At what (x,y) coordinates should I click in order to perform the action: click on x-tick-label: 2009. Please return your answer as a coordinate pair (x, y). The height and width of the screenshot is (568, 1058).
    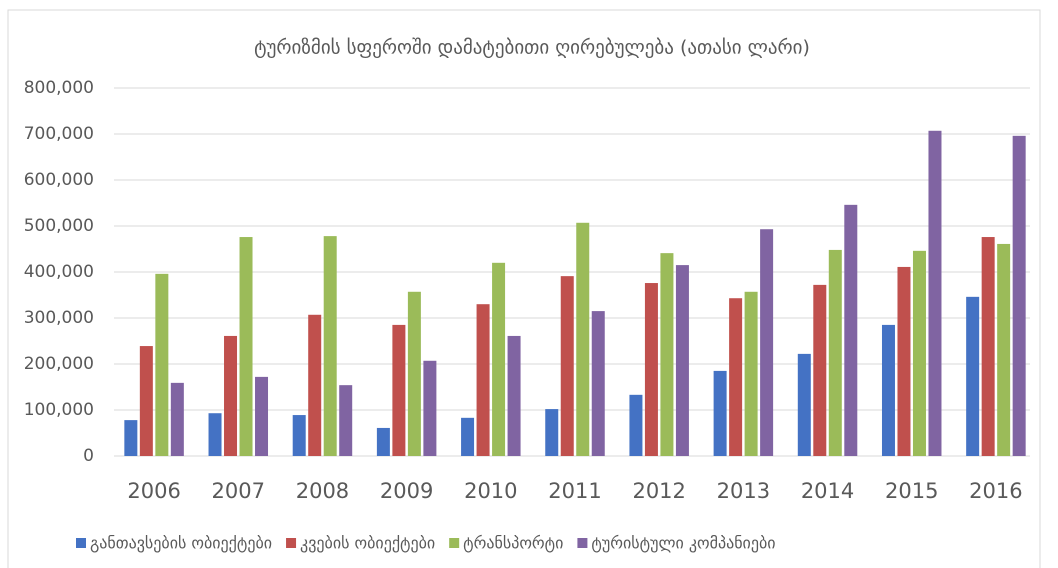
    Looking at the image, I should click on (406, 491).